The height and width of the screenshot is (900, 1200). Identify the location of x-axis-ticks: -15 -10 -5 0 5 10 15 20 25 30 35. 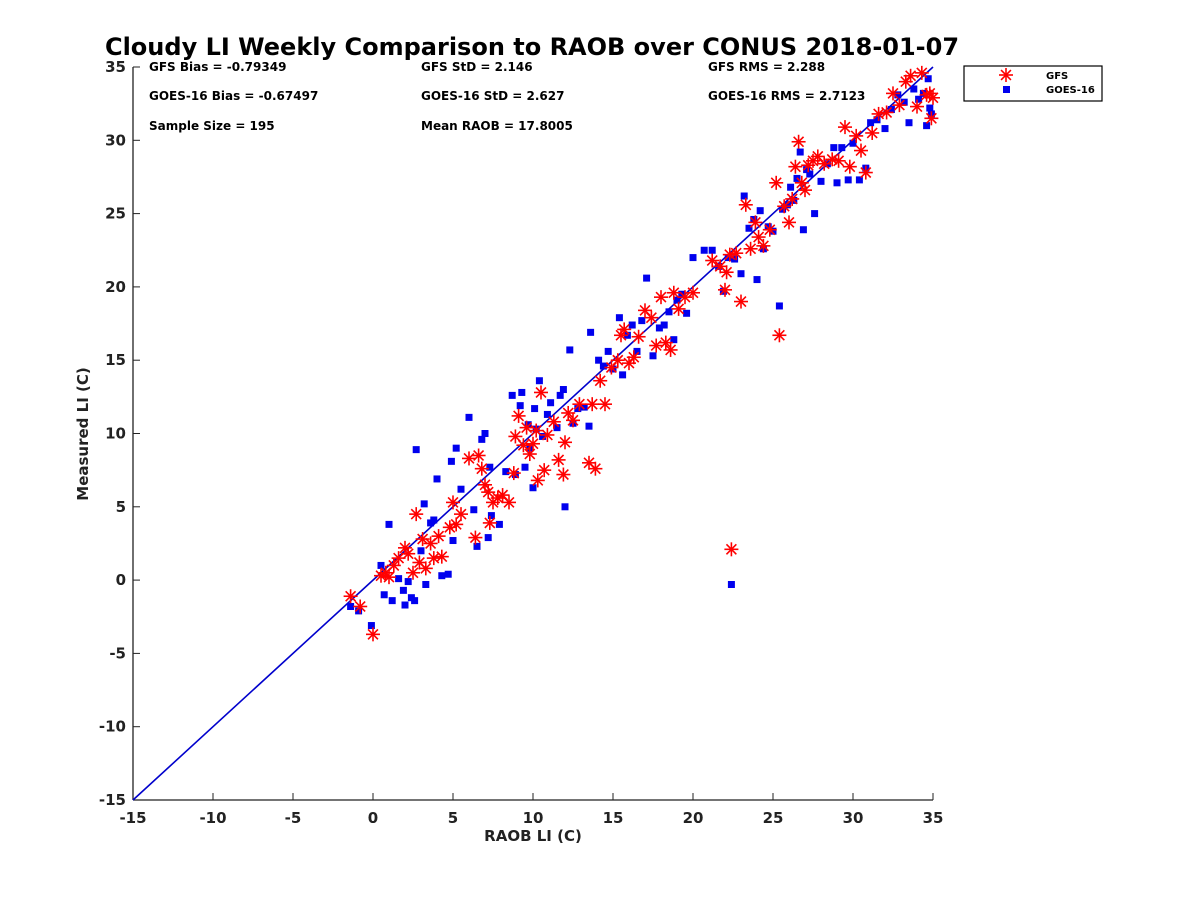
(531, 810).